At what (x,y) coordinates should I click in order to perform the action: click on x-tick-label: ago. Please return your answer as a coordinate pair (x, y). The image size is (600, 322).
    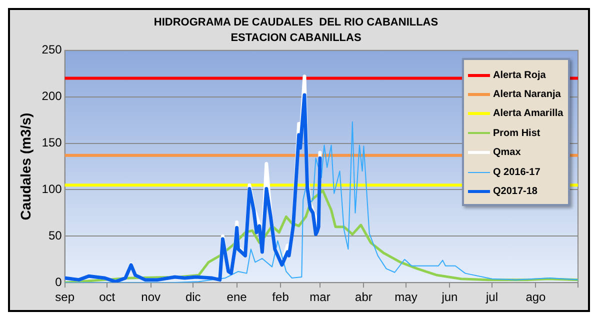
    Looking at the image, I should click on (536, 297).